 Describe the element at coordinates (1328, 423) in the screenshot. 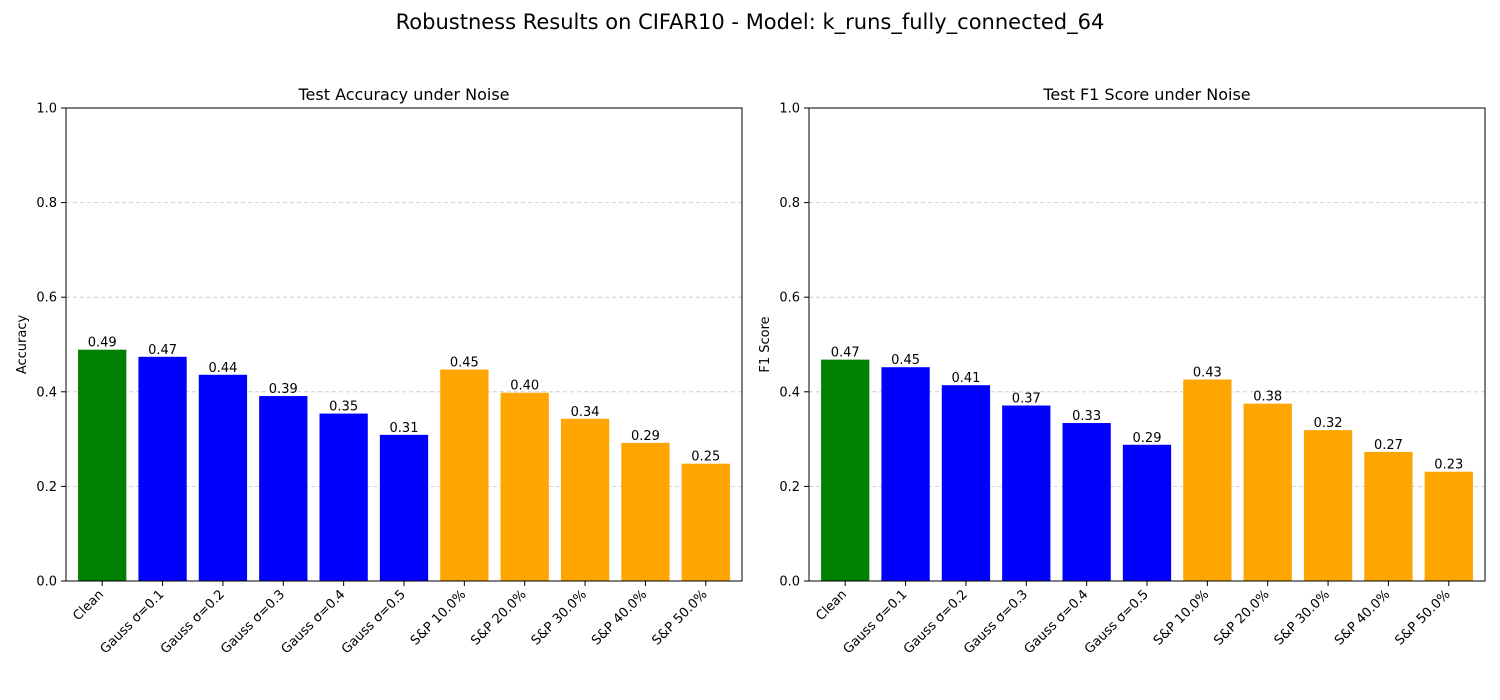

I see `f1-data-label: 0.32` at that location.